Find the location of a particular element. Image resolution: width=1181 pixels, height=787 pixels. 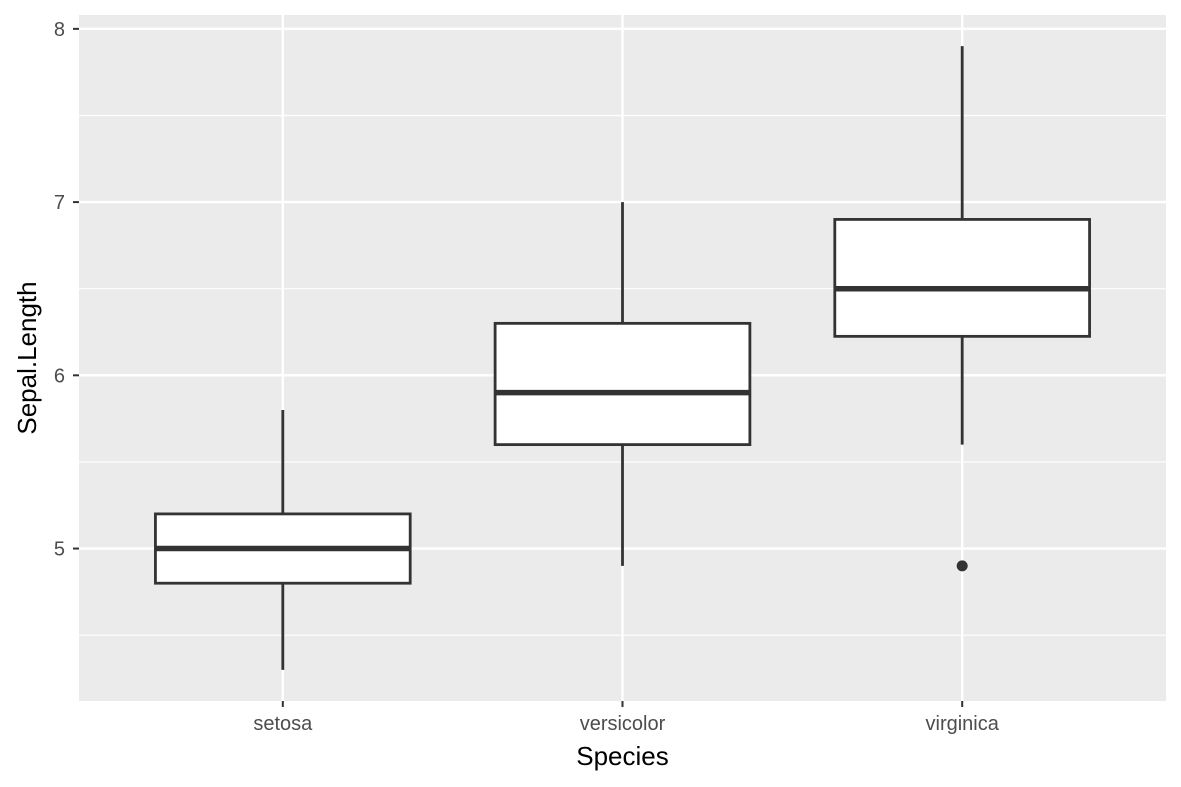

box-versicolor is located at coordinates (622, 384).